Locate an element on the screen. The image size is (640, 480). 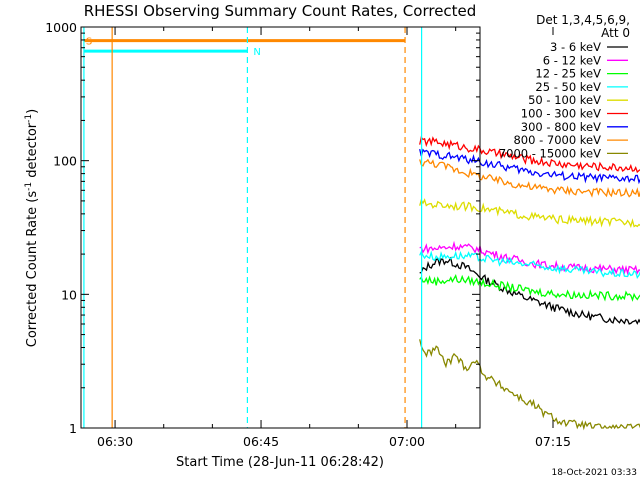
y-axis-label: Corrected Count Rate (s-1 detector-1) is located at coordinates (32, 228).